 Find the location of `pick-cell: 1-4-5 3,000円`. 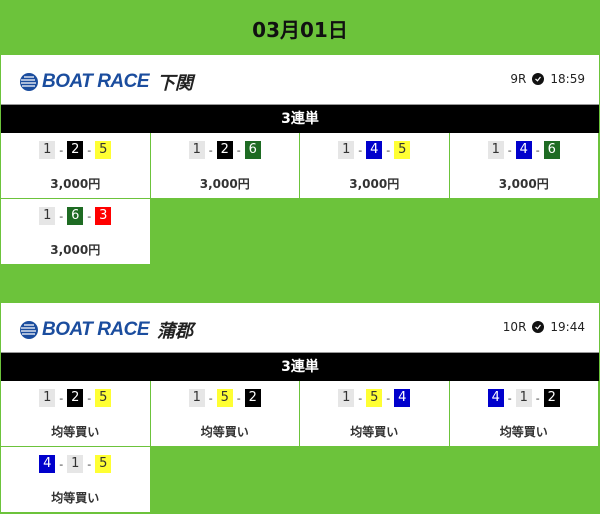

pick-cell: 1-4-5 3,000円 is located at coordinates (375, 166).